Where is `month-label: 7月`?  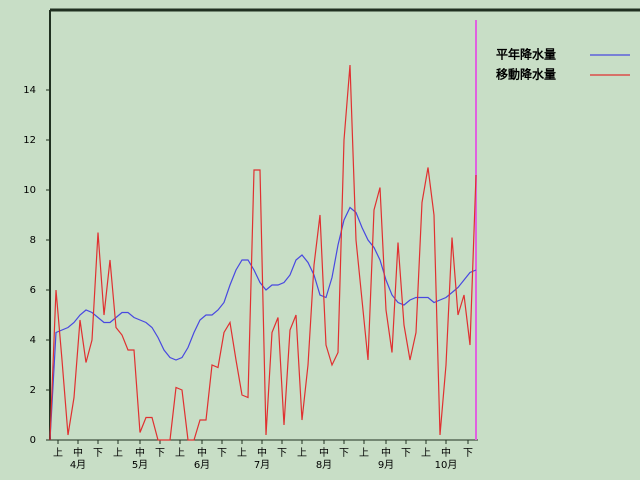 month-label: 7月 is located at coordinates (262, 465).